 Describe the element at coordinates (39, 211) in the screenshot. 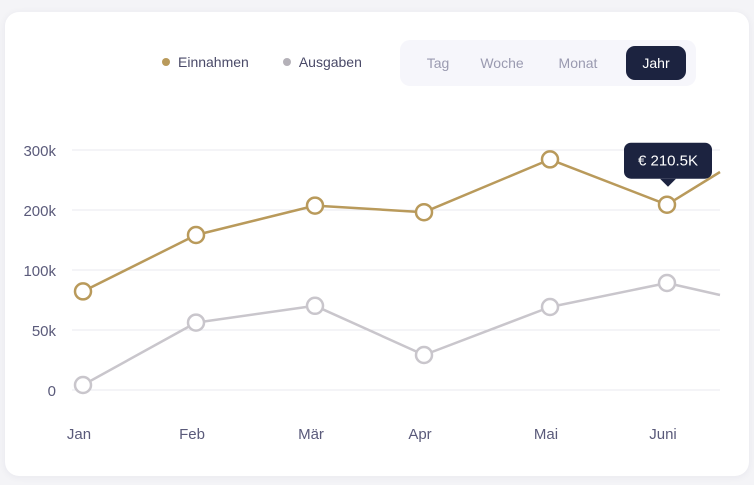

I see `y-tick-label: 200k` at that location.